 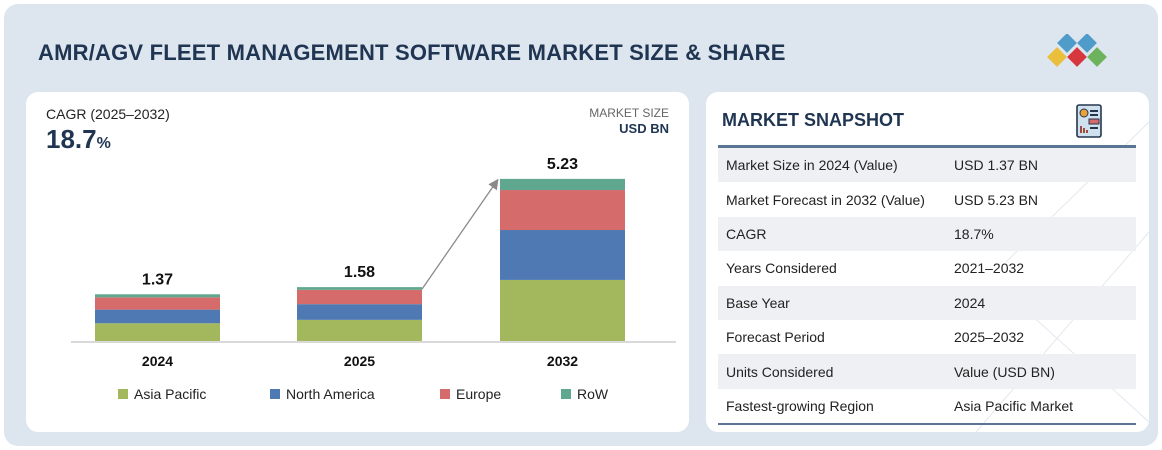 What do you see at coordinates (927, 234) in the screenshot?
I see `snapshot-row: CAGR 18.7%` at bounding box center [927, 234].